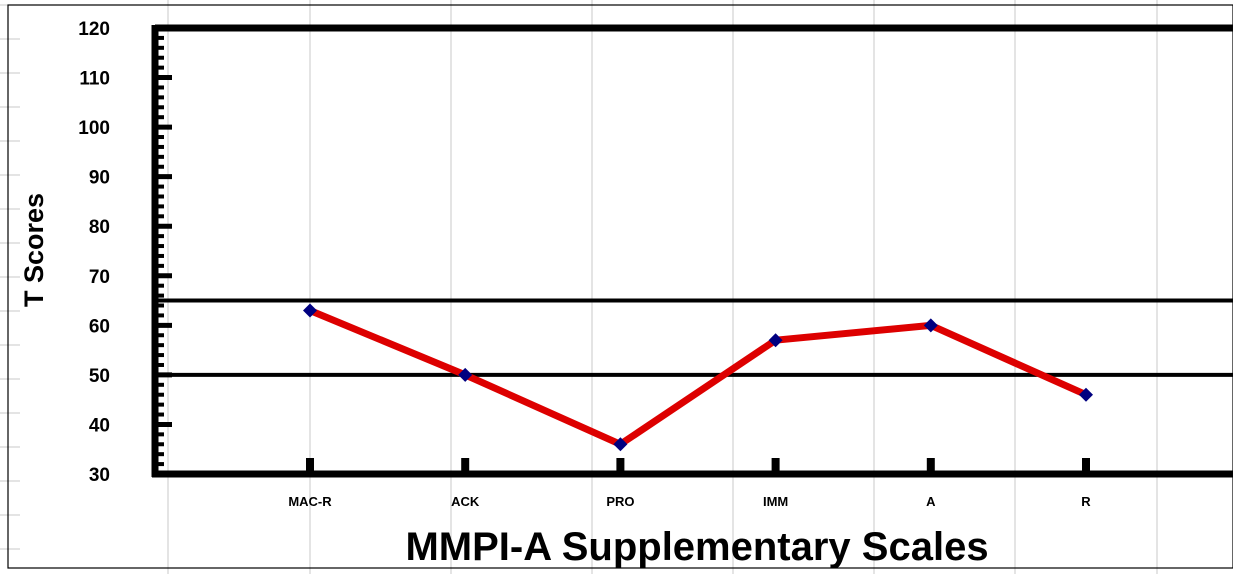  Describe the element at coordinates (931, 501) in the screenshot. I see `x-tick-label: A` at that location.